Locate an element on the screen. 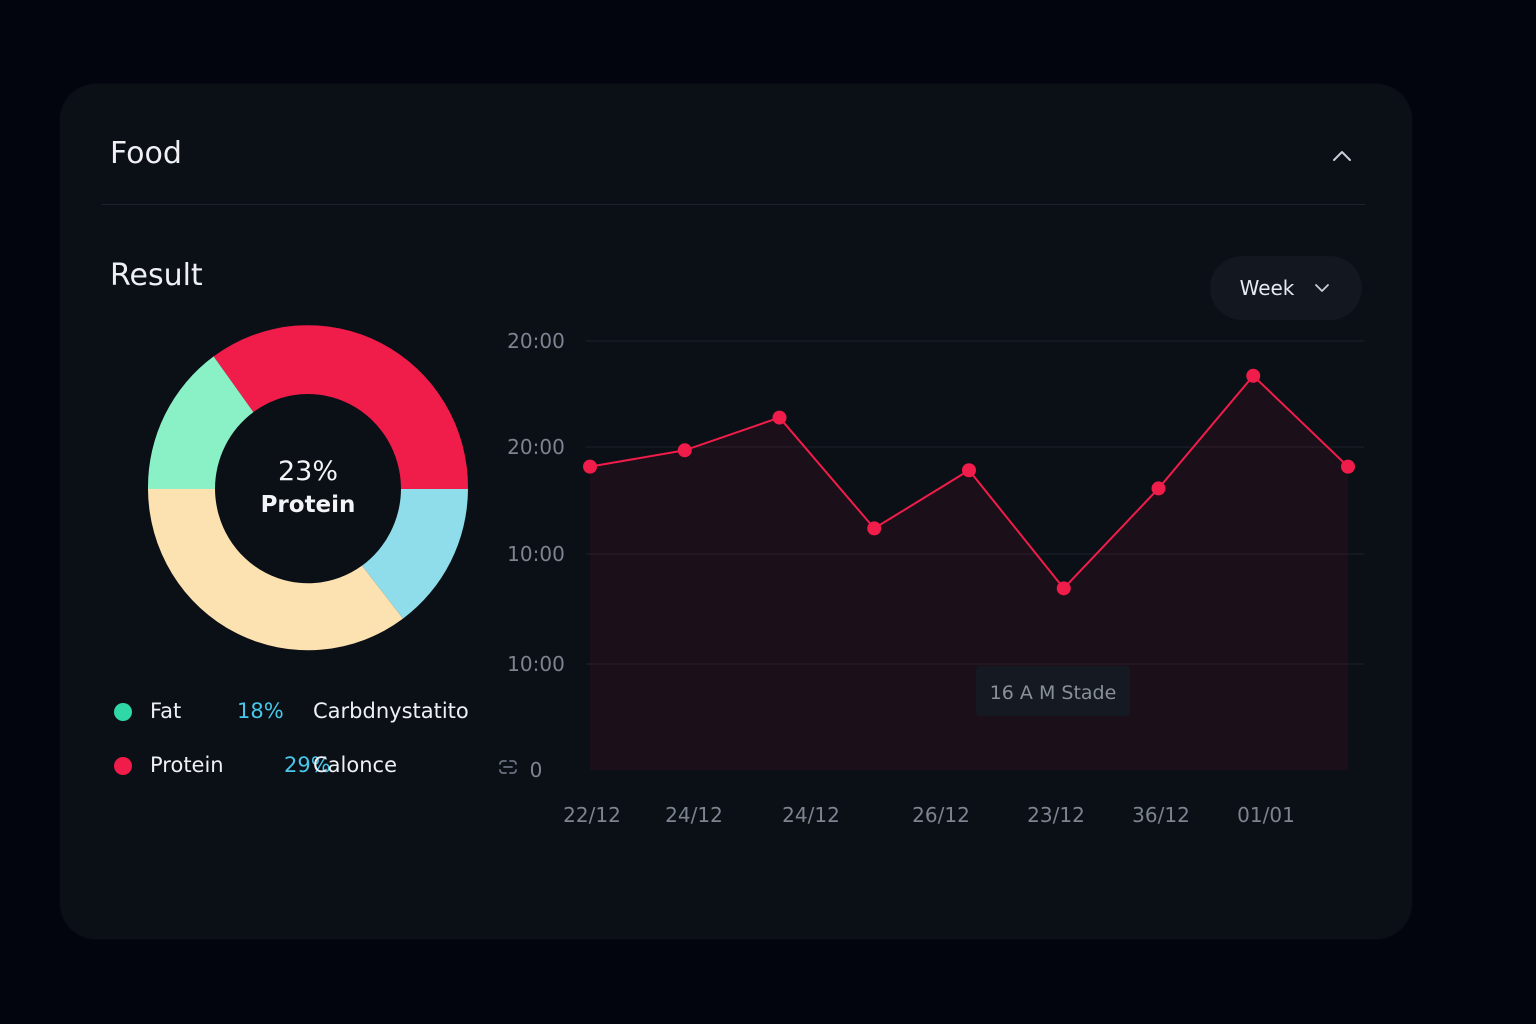 The image size is (1536, 1024). link-icon is located at coordinates (508, 767).